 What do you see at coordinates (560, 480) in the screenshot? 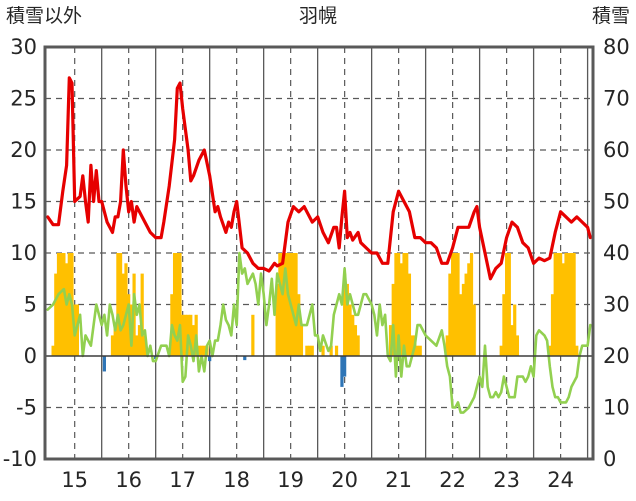
I see `x-tick-label: 24` at bounding box center [560, 480].